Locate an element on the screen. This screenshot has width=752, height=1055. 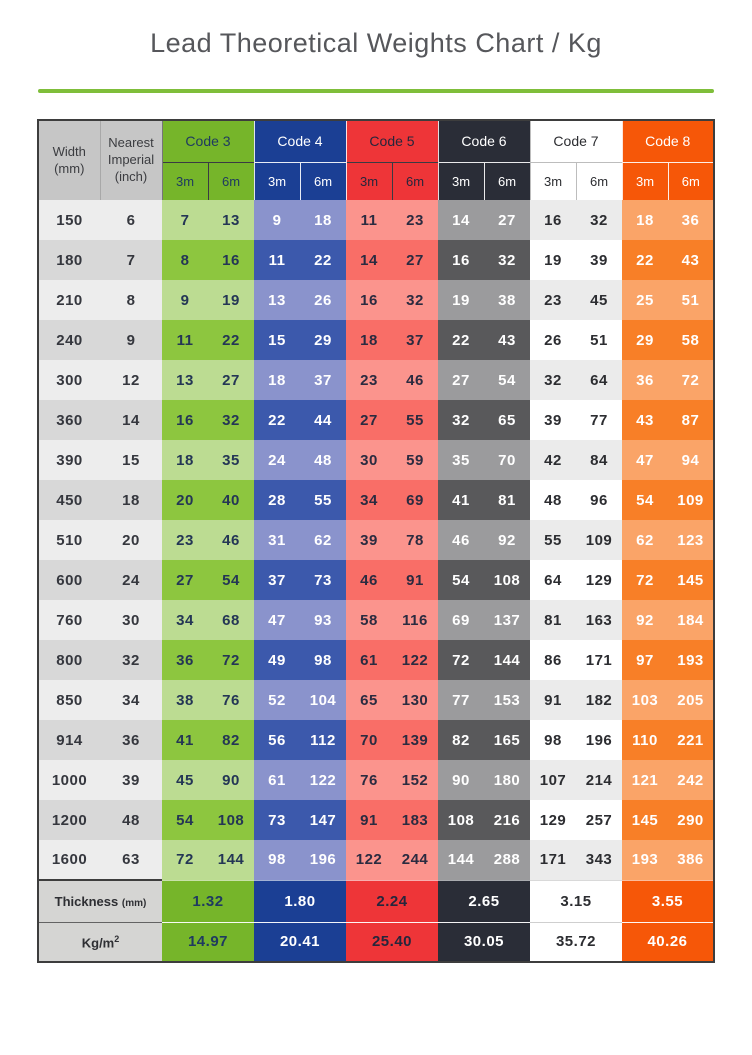
weight-cell: 96 is located at coordinates (599, 500).